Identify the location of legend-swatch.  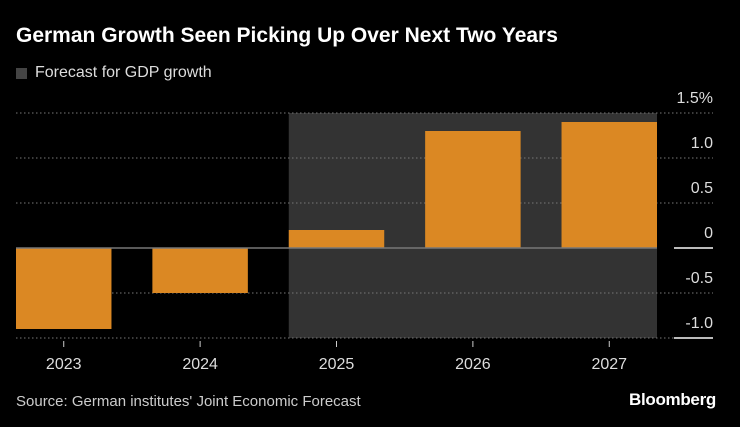
(21, 73).